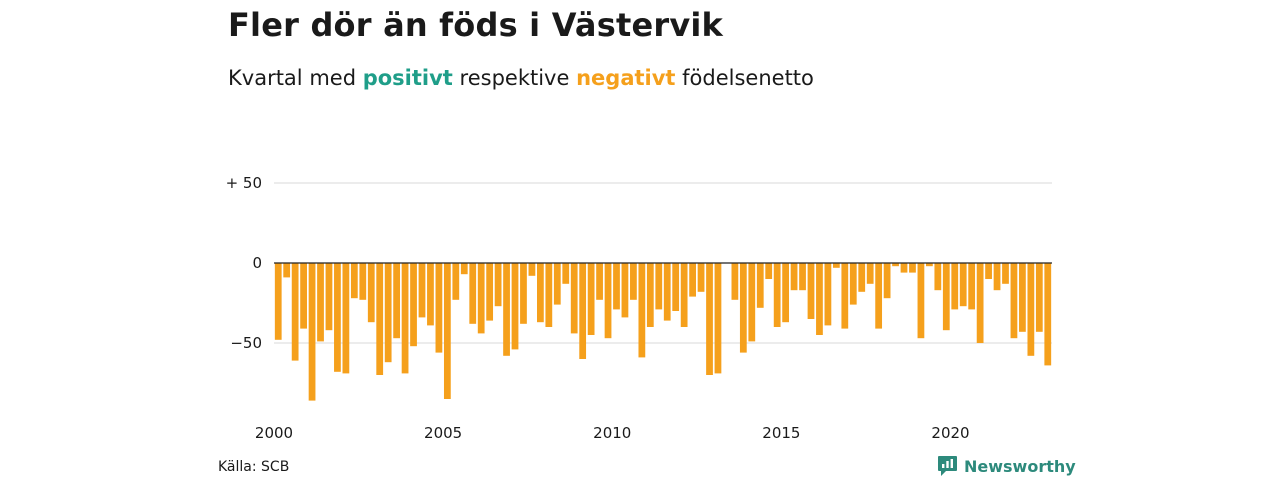 This screenshot has width=1280, height=480. What do you see at coordinates (748, 78) in the screenshot?
I see `subtitle-suffix: födelsenetto` at bounding box center [748, 78].